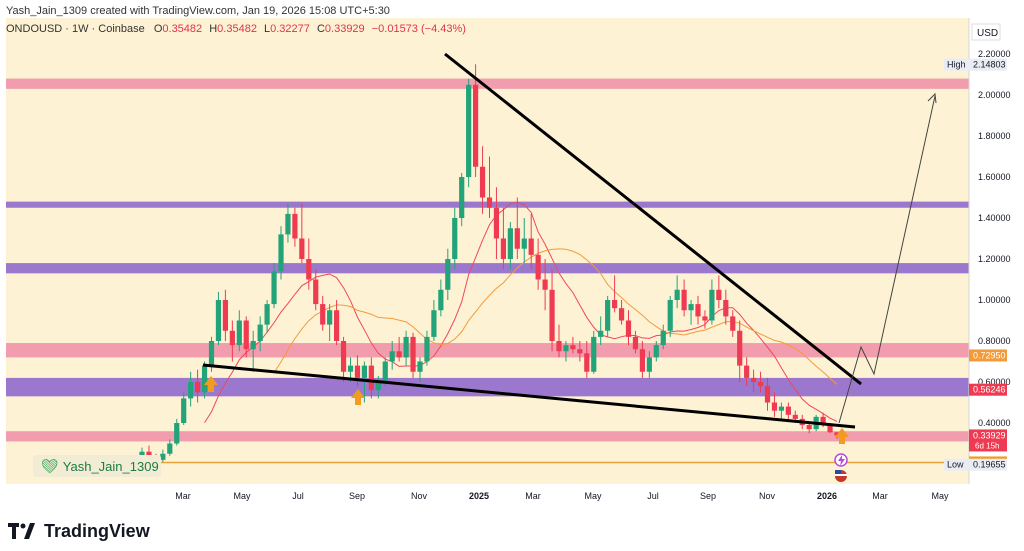 Image resolution: width=1024 pixels, height=551 pixels. Describe the element at coordinates (290, 29) in the screenshot. I see `low-value: 0.32277` at that location.